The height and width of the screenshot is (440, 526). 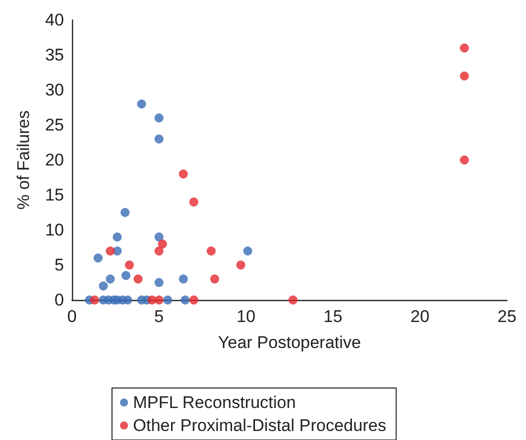 What do you see at coordinates (72, 316) in the screenshot?
I see `x-tick-label: 0` at bounding box center [72, 316].